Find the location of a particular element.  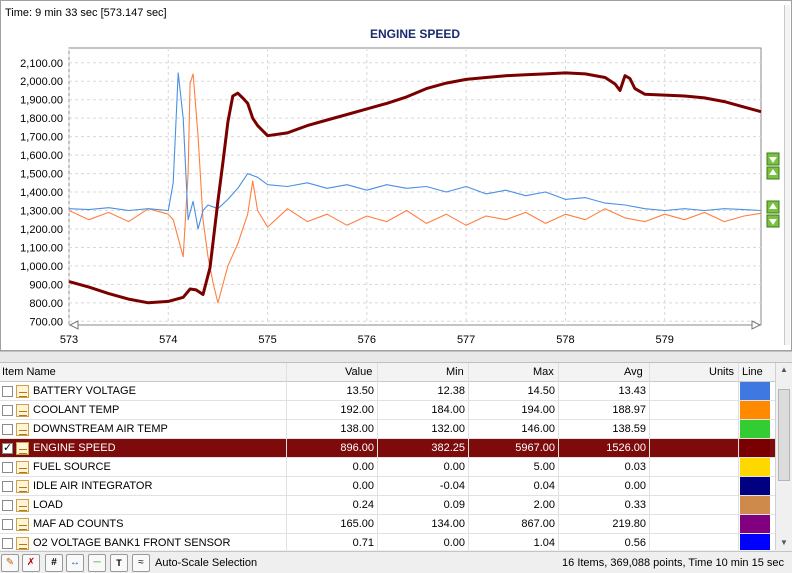

y-tick-label: 1,600.00 is located at coordinates (41, 156).